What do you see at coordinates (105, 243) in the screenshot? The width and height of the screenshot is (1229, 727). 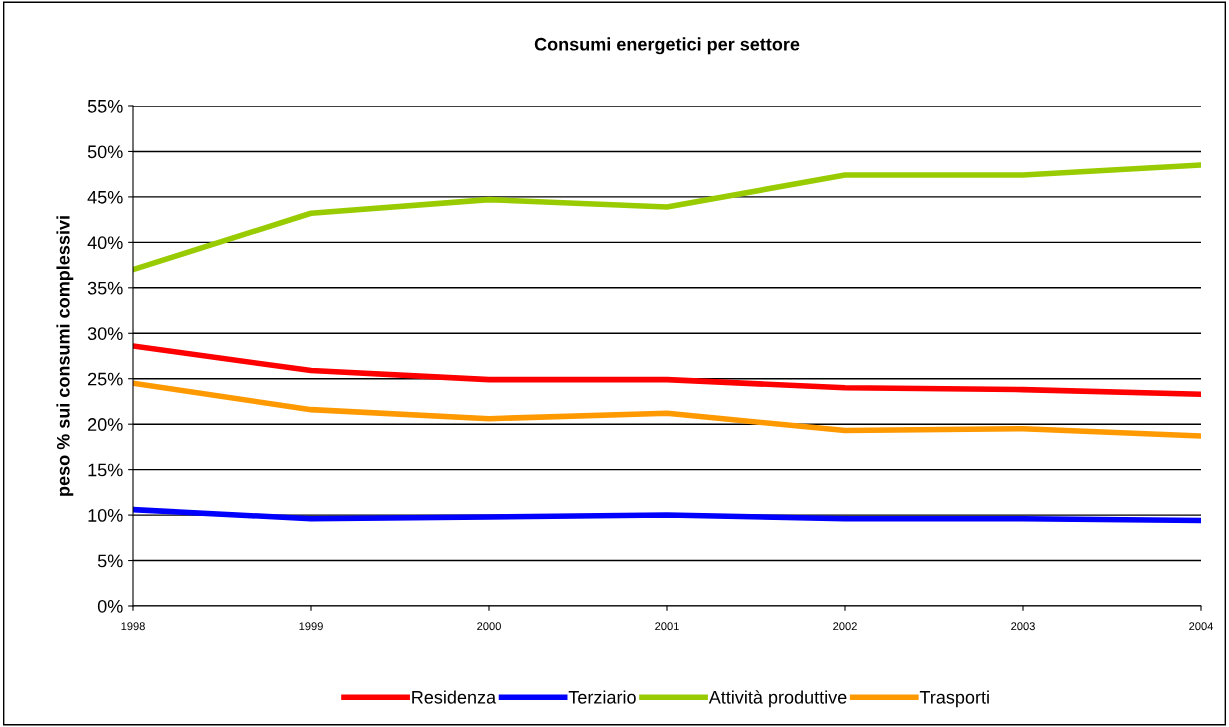 I see `y-tick-label: 40%` at bounding box center [105, 243].